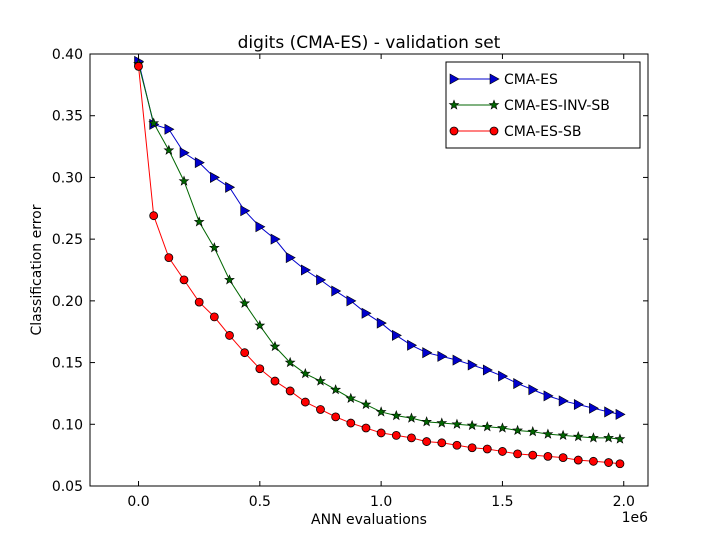  Describe the element at coordinates (557, 106) in the screenshot. I see `legend-label-cma-es-inv-sb: CMA-ES-INV-SB` at that location.